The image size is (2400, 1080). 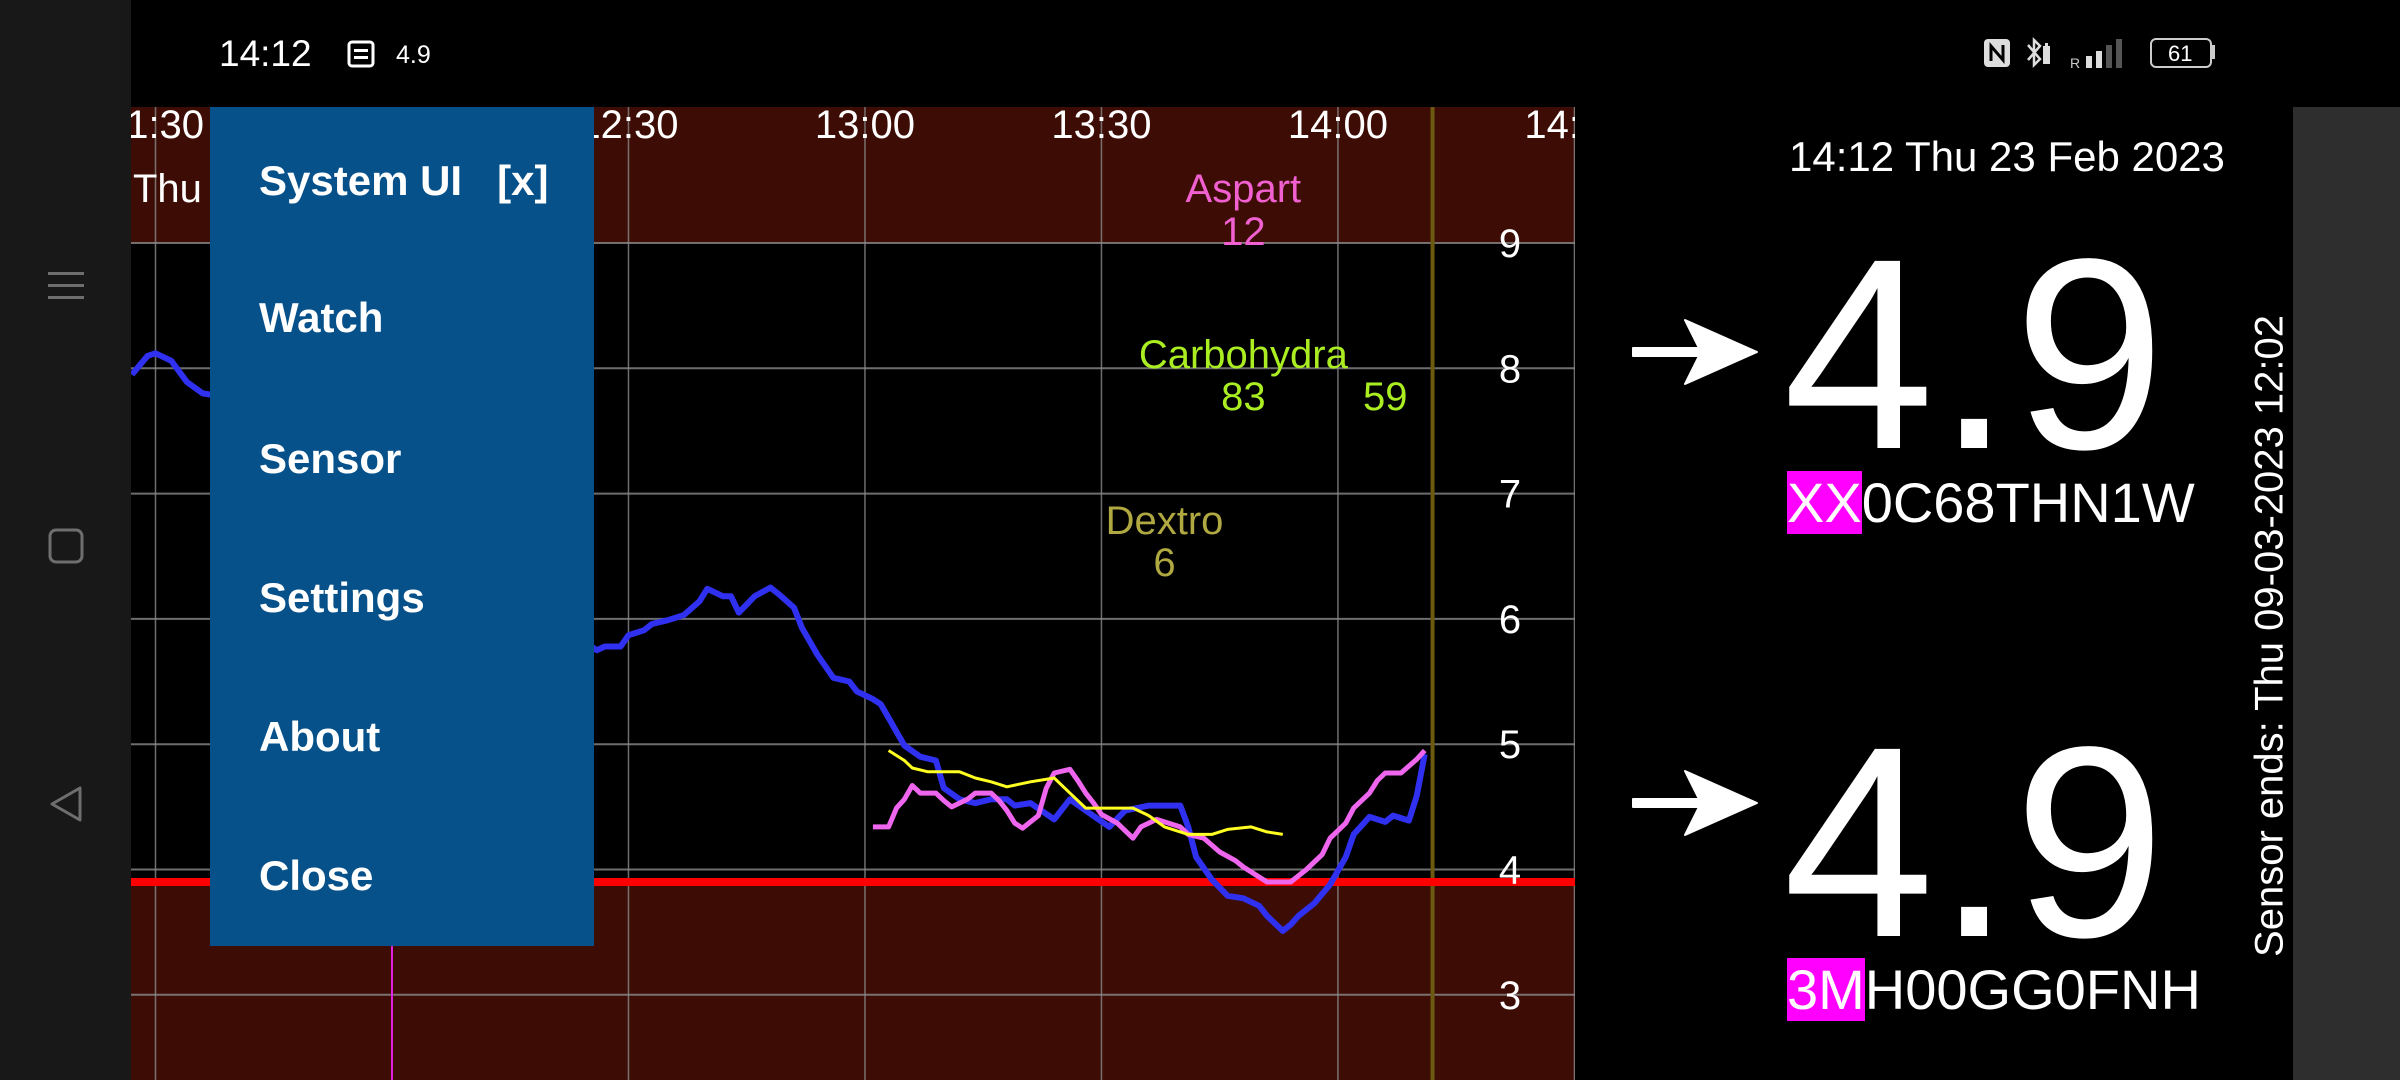 I want to click on sensor-id-primary: XX0C68THN1W, so click(x=1991, y=502).